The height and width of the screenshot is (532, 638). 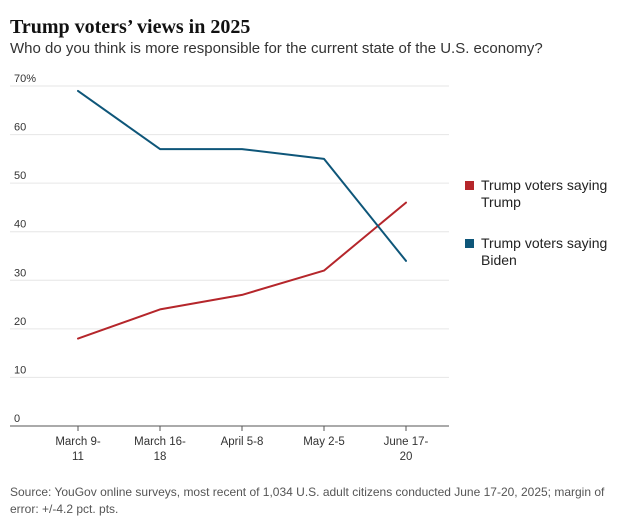 I want to click on chart-title: Trump voters’ views in 2025, so click(x=130, y=27).